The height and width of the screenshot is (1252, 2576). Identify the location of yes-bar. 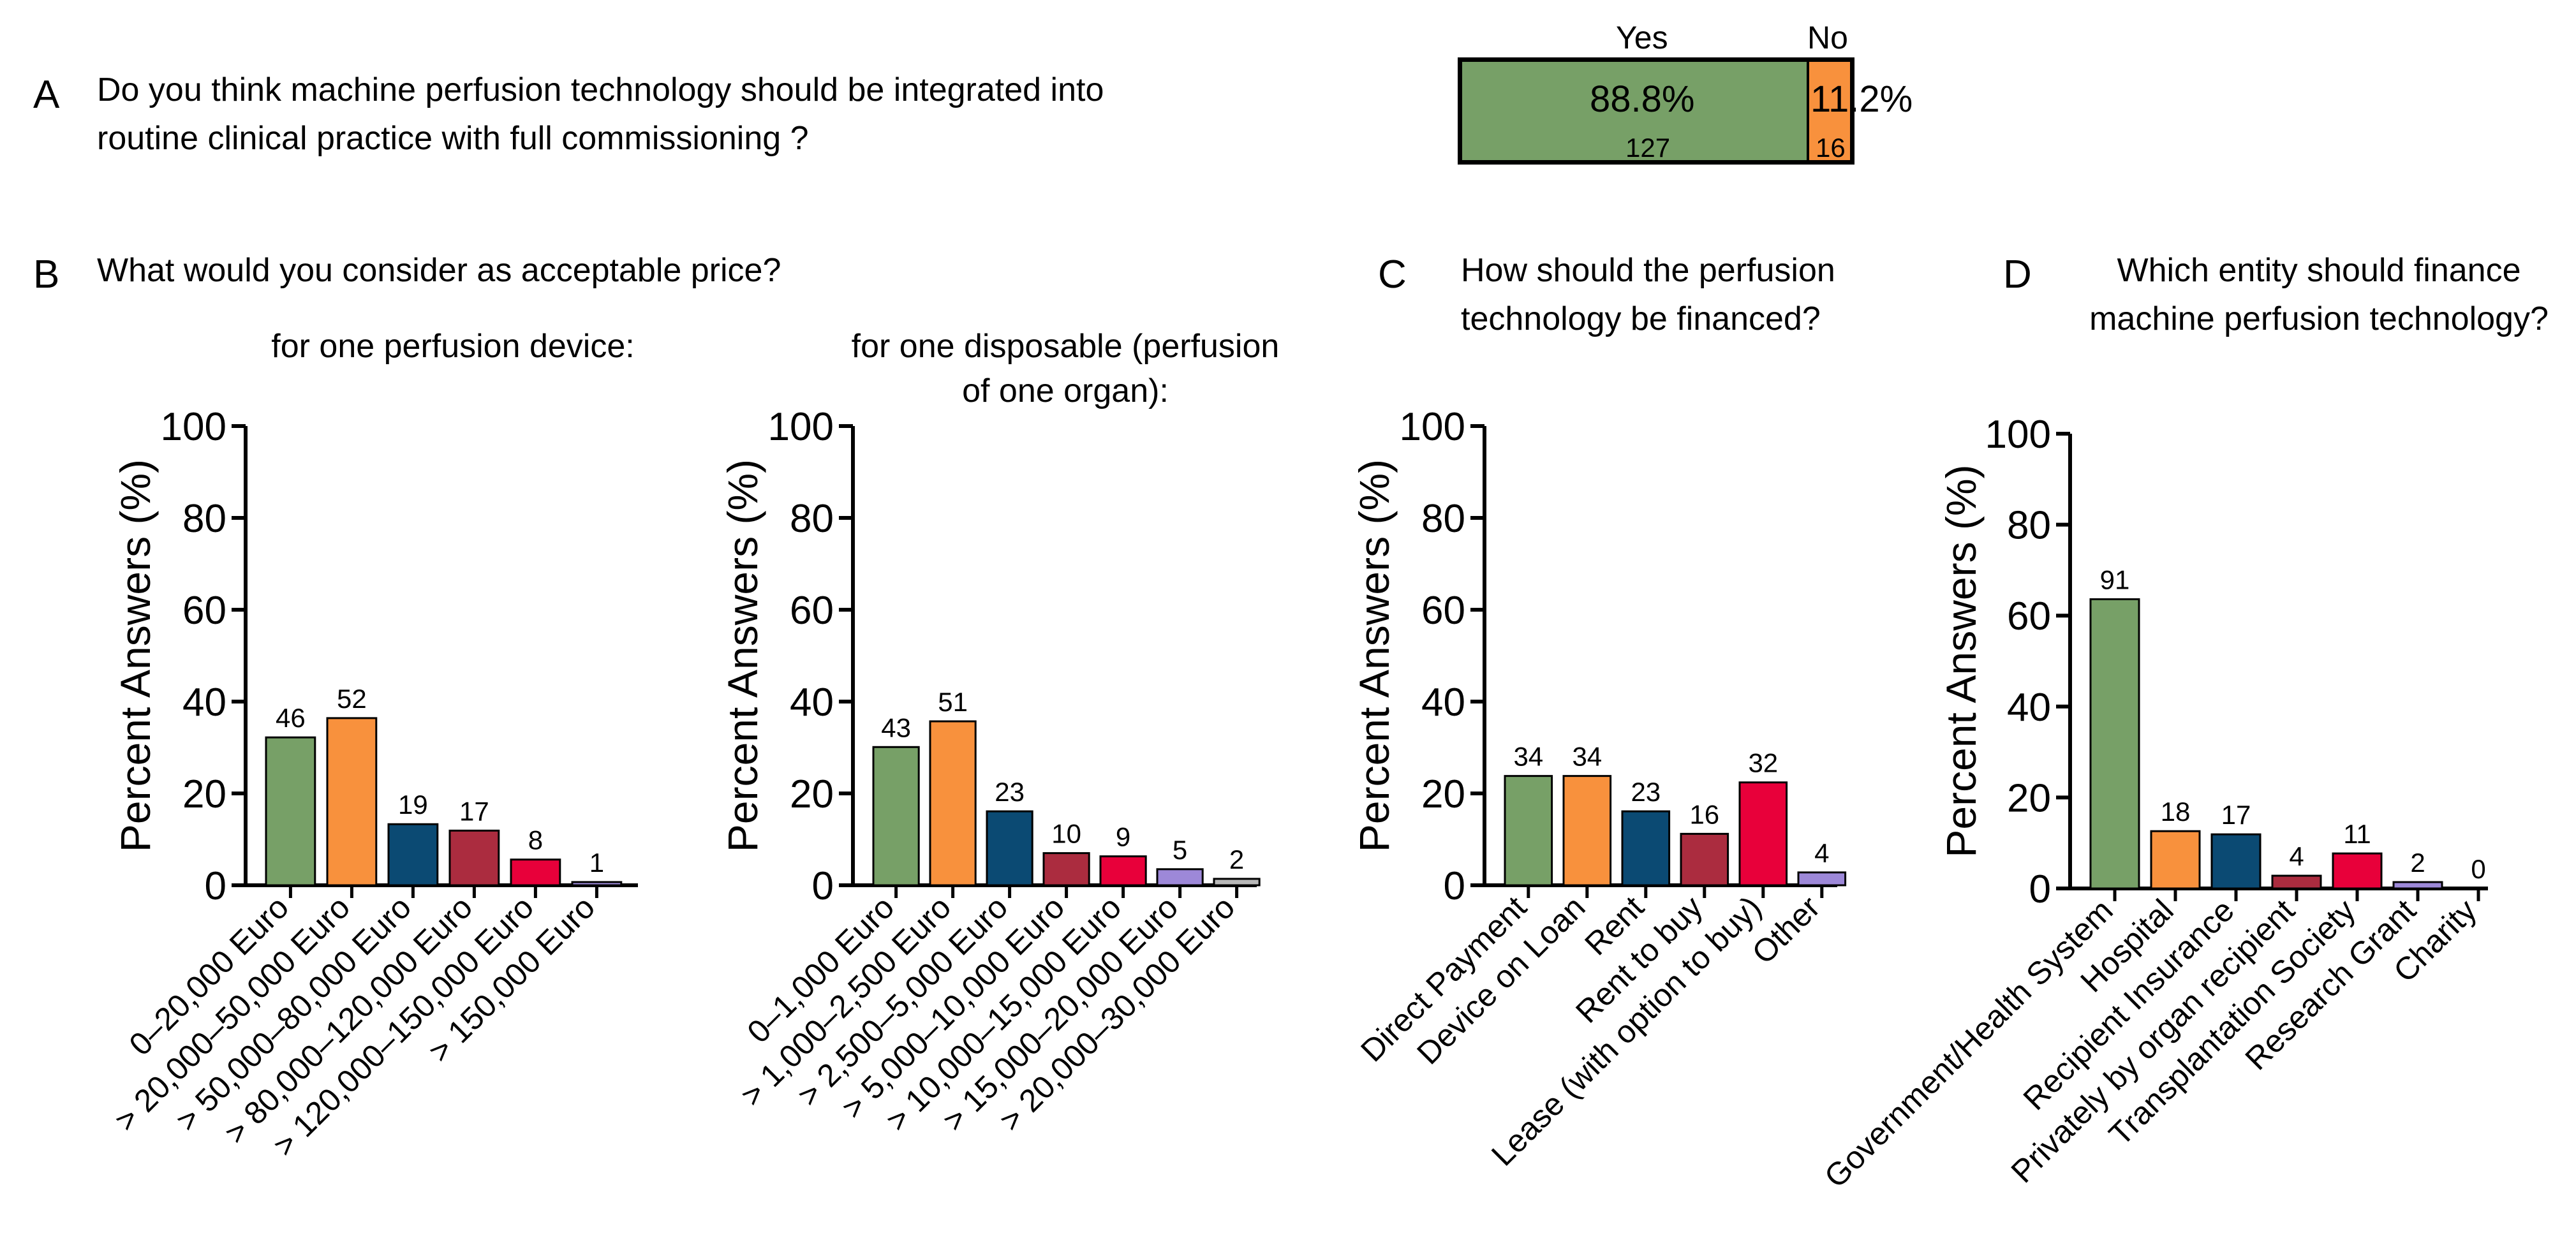
(1634, 111).